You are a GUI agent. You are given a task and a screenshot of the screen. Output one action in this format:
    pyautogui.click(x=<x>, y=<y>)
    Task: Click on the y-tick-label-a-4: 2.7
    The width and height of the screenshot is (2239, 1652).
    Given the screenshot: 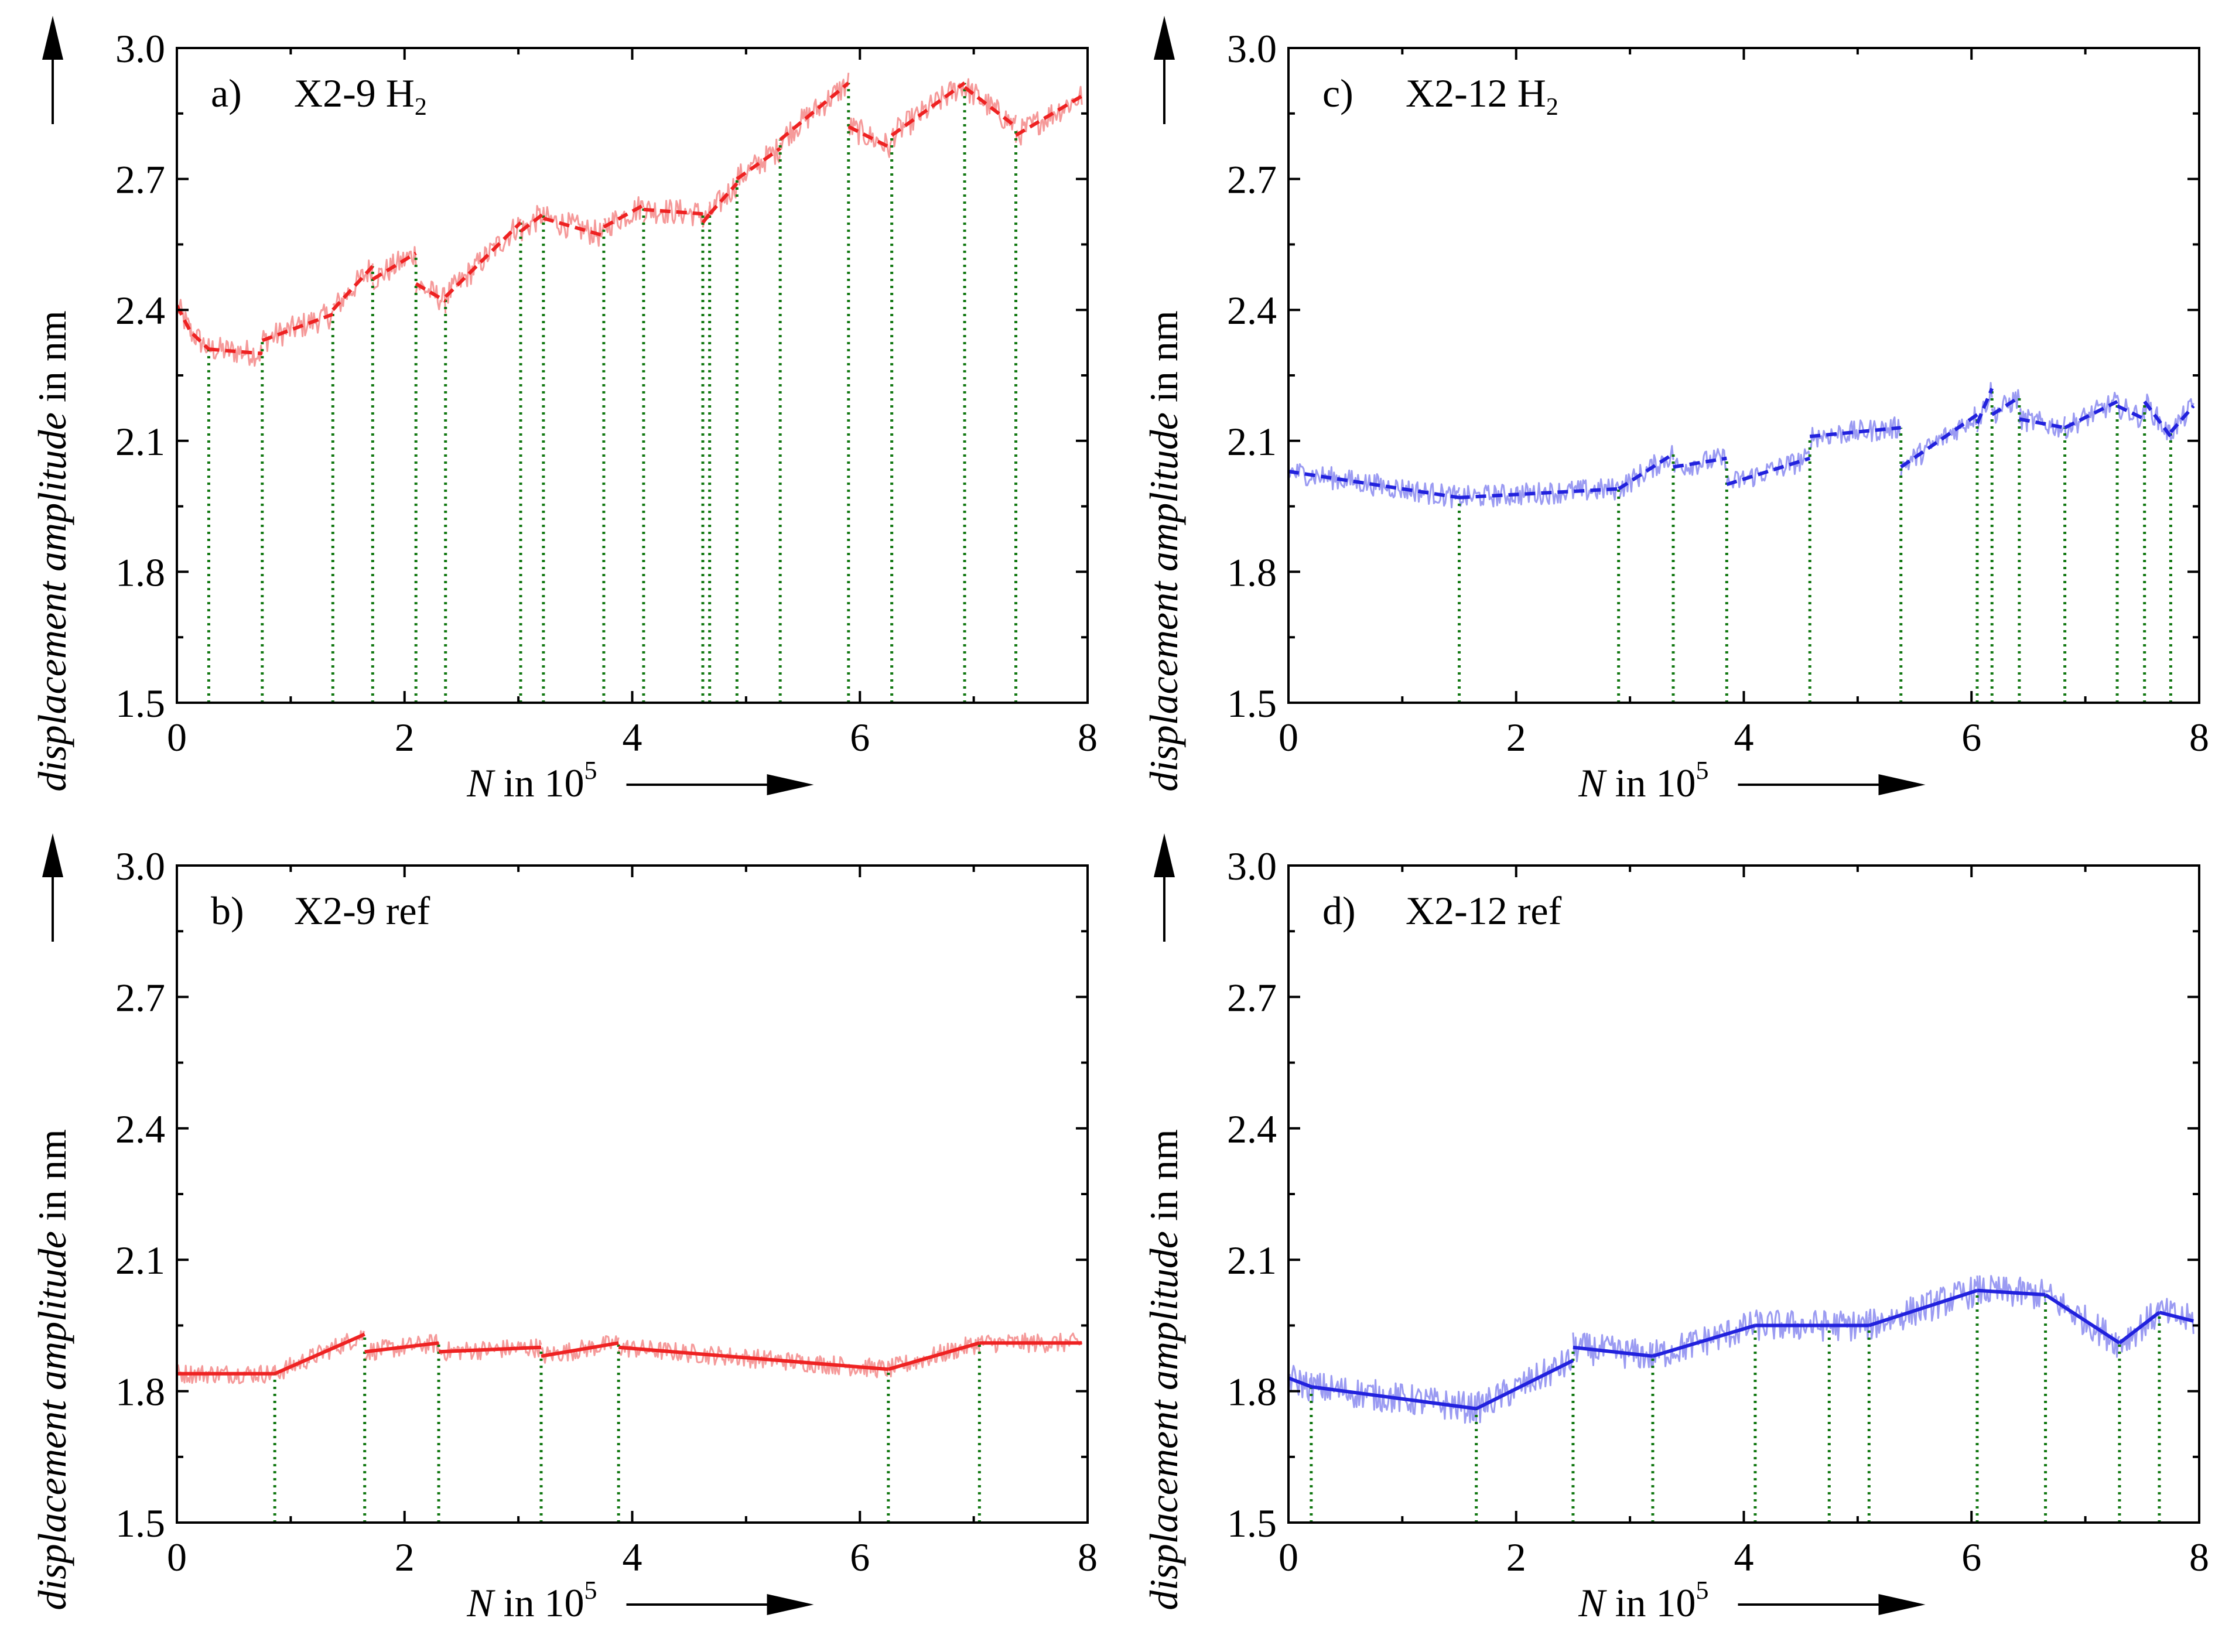 What is the action you would take?
    pyautogui.click(x=140, y=180)
    